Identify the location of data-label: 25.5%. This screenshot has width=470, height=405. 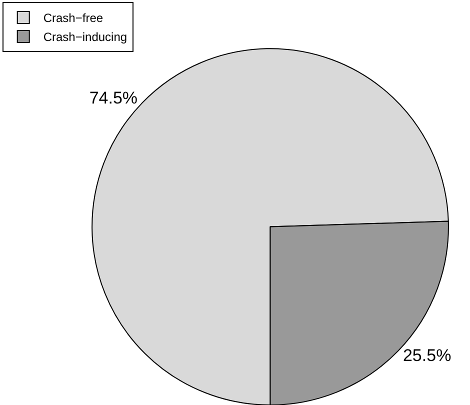
(427, 355).